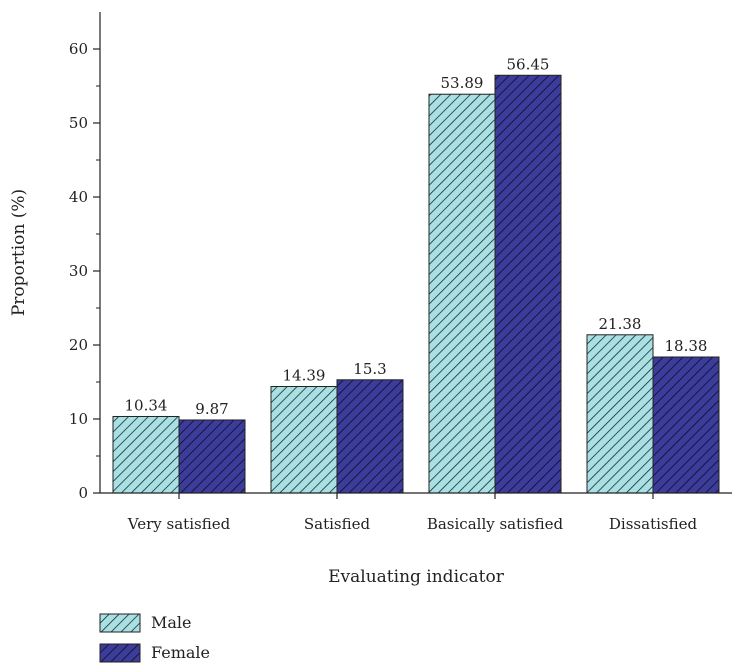 The height and width of the screenshot is (663, 738). Describe the element at coordinates (78, 123) in the screenshot. I see `y-tick-label: 50` at that location.